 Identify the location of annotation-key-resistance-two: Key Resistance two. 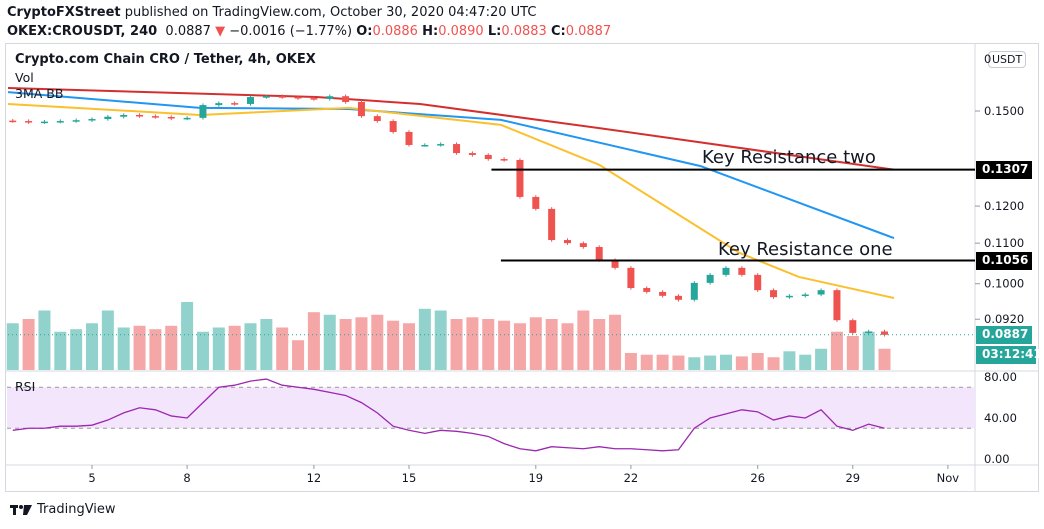
(789, 157).